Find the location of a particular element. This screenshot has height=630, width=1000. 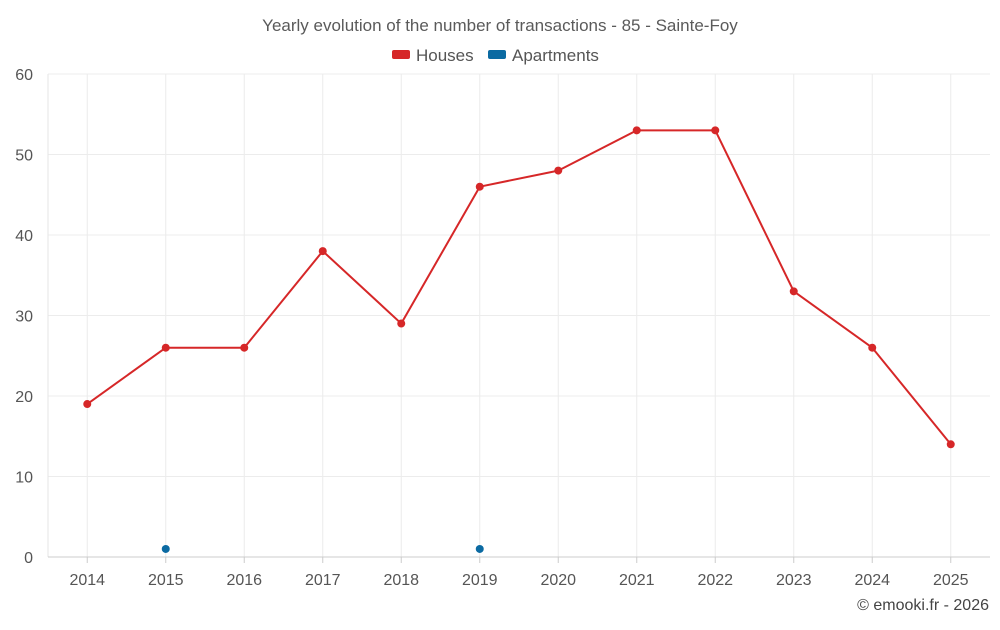

x-tick-label: 2020 is located at coordinates (558, 580).